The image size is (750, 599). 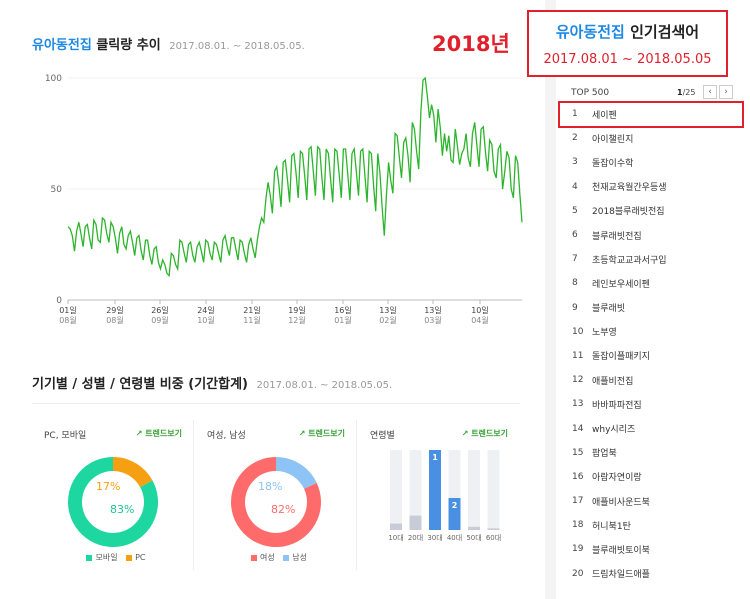 I want to click on chart-title-brand: 유아동전집, so click(x=62, y=45).